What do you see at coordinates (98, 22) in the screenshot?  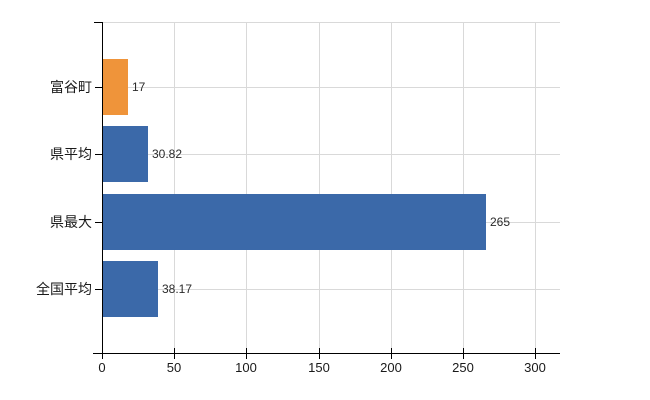 I see `y-axis-top-cap` at bounding box center [98, 22].